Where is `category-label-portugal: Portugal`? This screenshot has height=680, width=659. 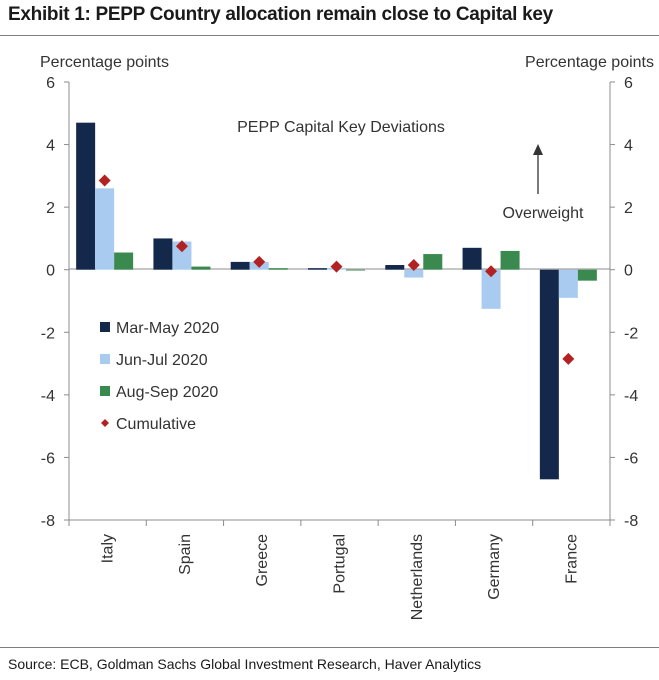
category-label-portugal: Portugal is located at coordinates (340, 564).